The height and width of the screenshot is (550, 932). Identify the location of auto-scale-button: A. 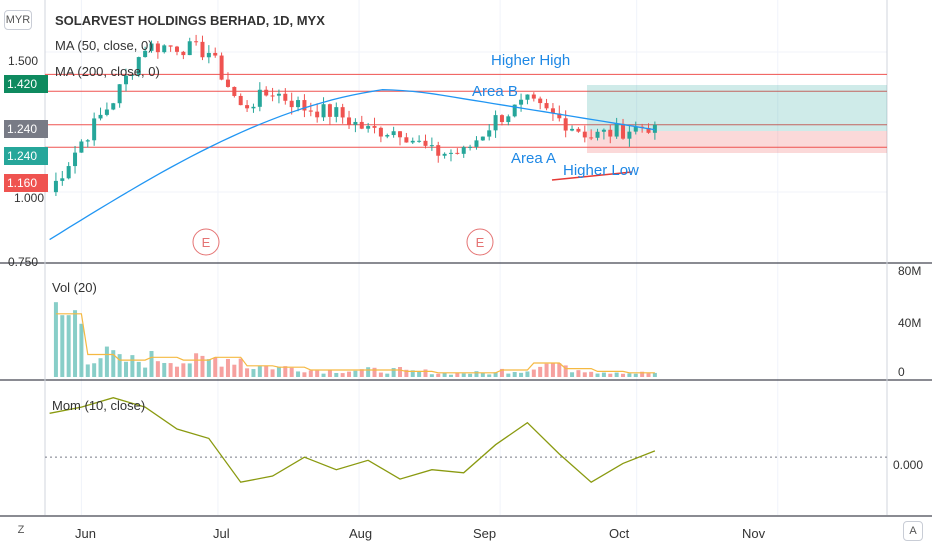
(913, 531).